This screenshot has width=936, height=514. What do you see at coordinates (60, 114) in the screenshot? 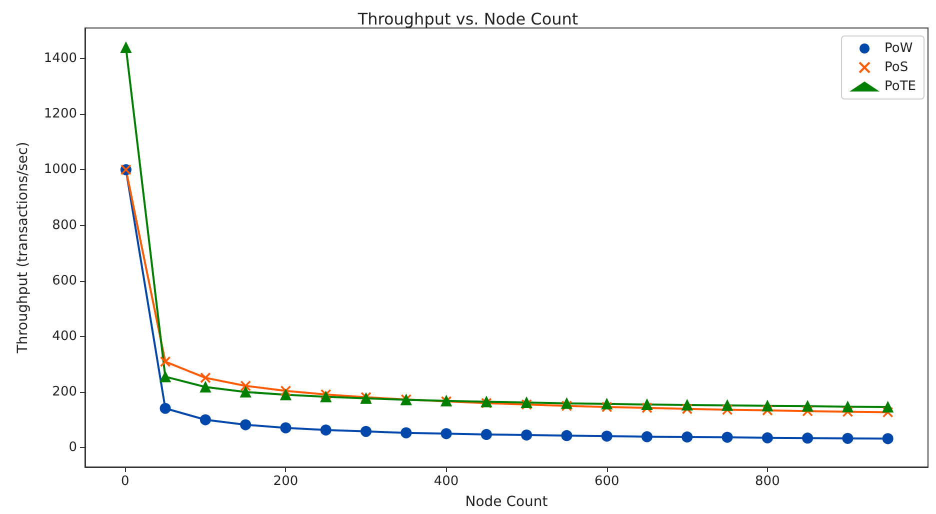
I see `y-tick-label: 1200` at bounding box center [60, 114].